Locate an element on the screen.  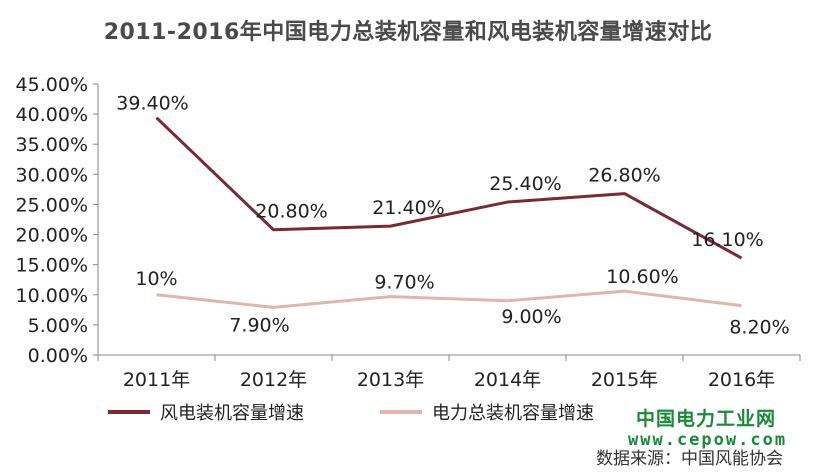
y-tick-label: 5.00% is located at coordinates (58, 326).